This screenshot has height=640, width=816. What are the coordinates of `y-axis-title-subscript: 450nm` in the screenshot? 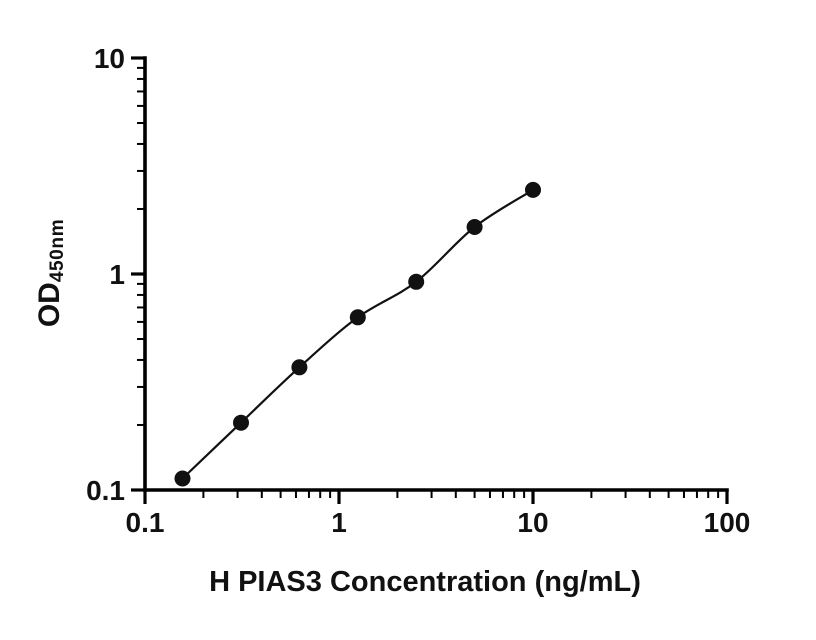 It's located at (58, 250).